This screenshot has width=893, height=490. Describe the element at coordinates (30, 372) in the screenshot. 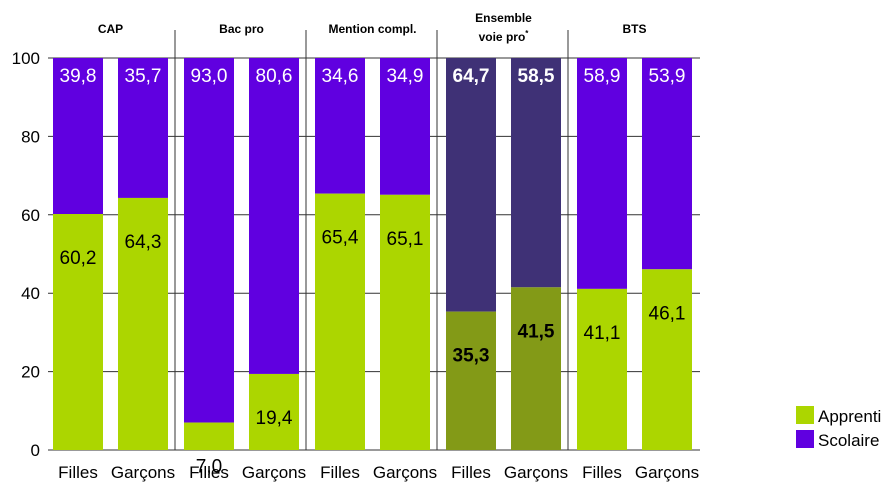

I see `y-tick-label: 20` at that location.